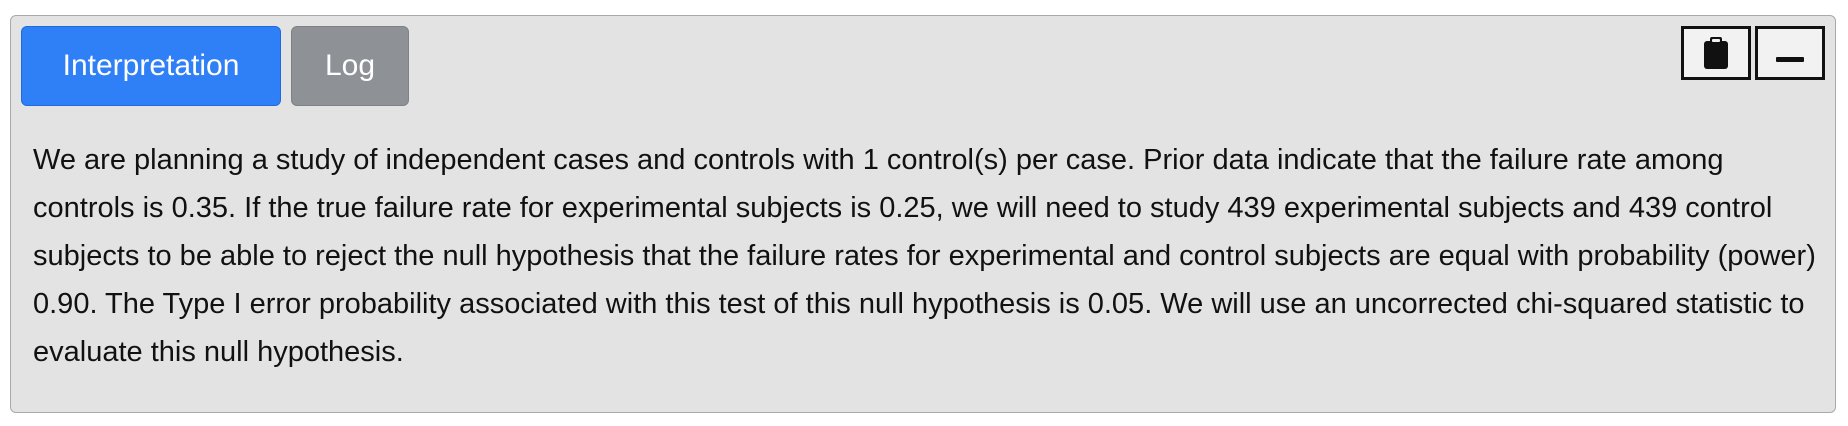 The width and height of the screenshot is (1848, 426). Describe the element at coordinates (350, 66) in the screenshot. I see `tab-log: Log` at that location.